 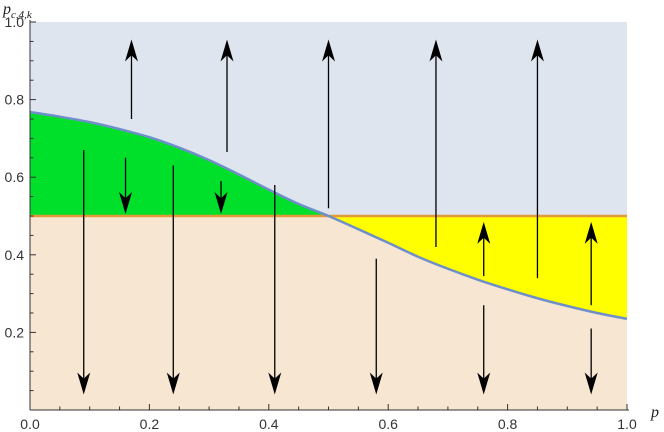 I want to click on x-tick-label: 0.8, so click(x=508, y=424).